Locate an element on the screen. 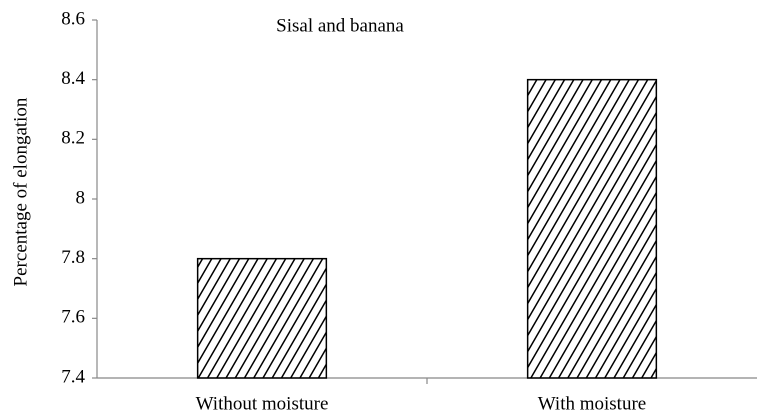 This screenshot has height=420, width=757. chart-title: Sisal and banana is located at coordinates (340, 25).